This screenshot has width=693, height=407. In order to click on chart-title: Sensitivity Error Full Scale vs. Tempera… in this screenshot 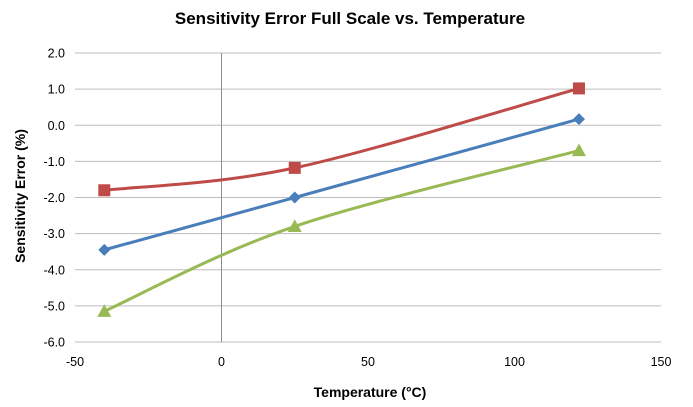, I will do `click(350, 18)`.